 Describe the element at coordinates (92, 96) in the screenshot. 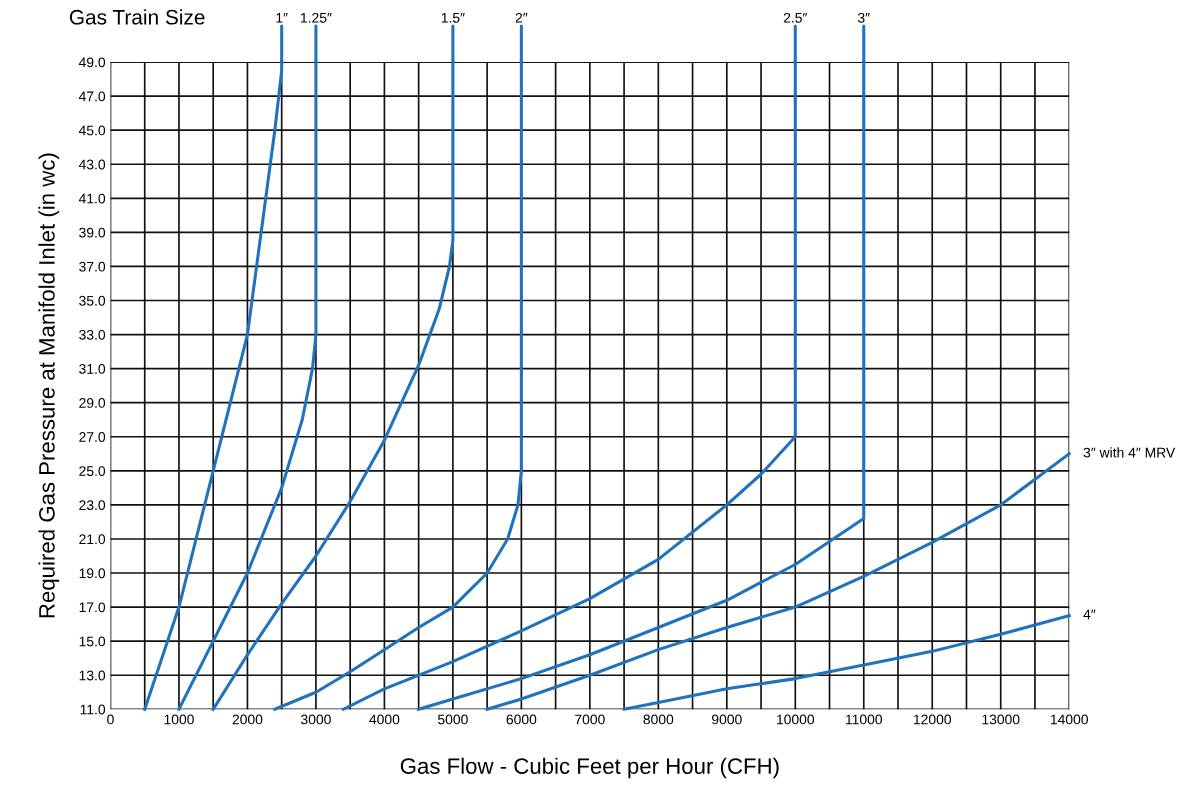

I see `y-tick-label: 47.0` at that location.